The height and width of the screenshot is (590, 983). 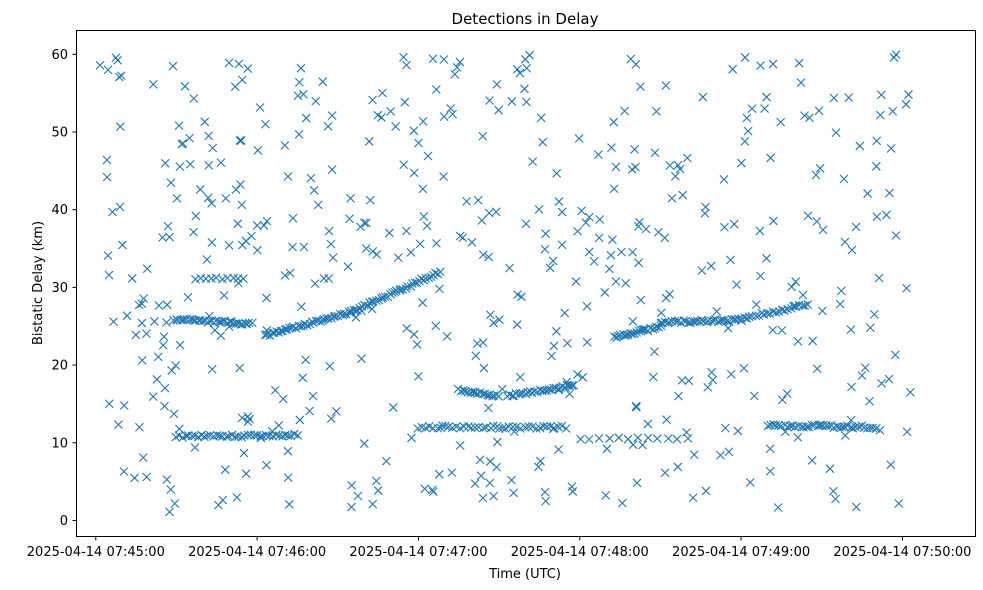 What do you see at coordinates (59, 55) in the screenshot?
I see `y-tick-label: 60` at bounding box center [59, 55].